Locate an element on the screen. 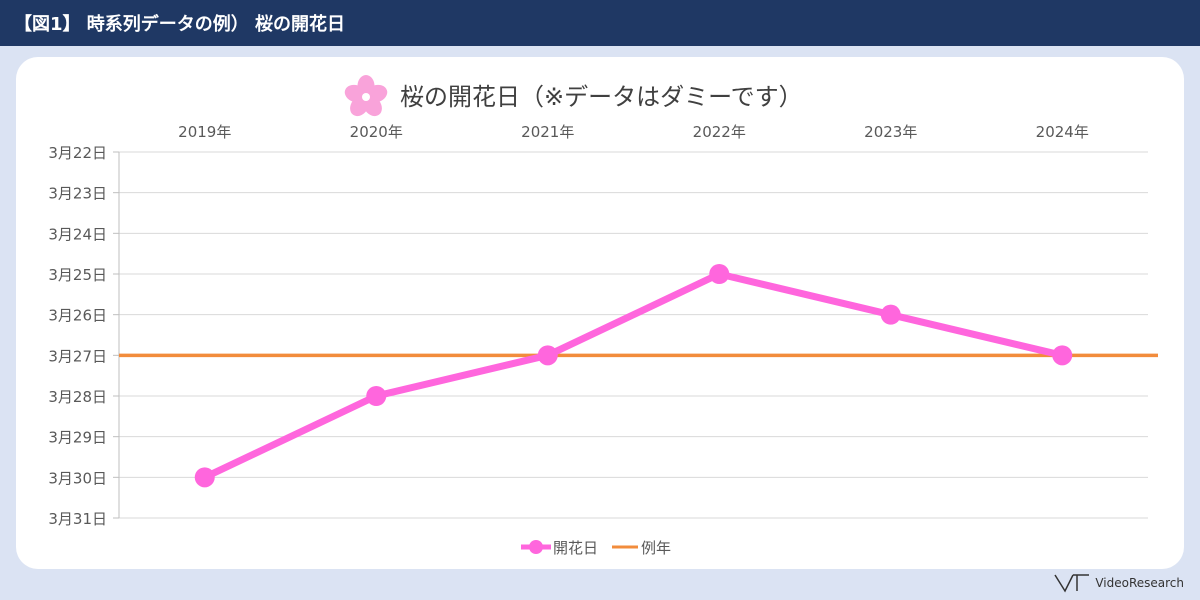  x-tick-label: 2019年 is located at coordinates (204, 132).